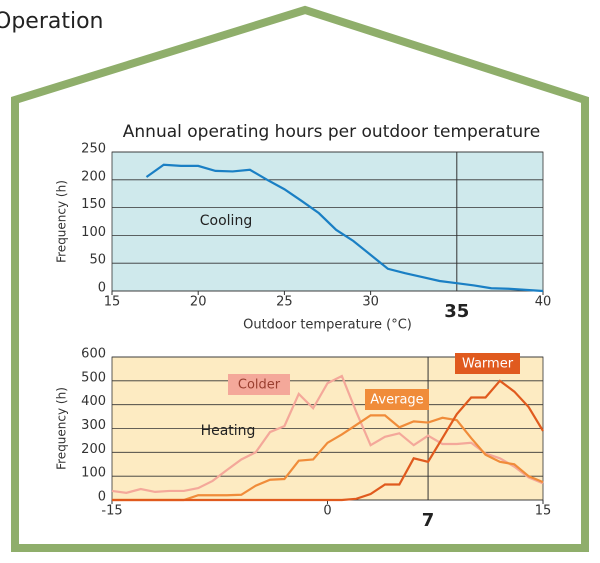 This screenshot has width=600, height=563. I want to click on x-tick-label: 40, so click(543, 302).